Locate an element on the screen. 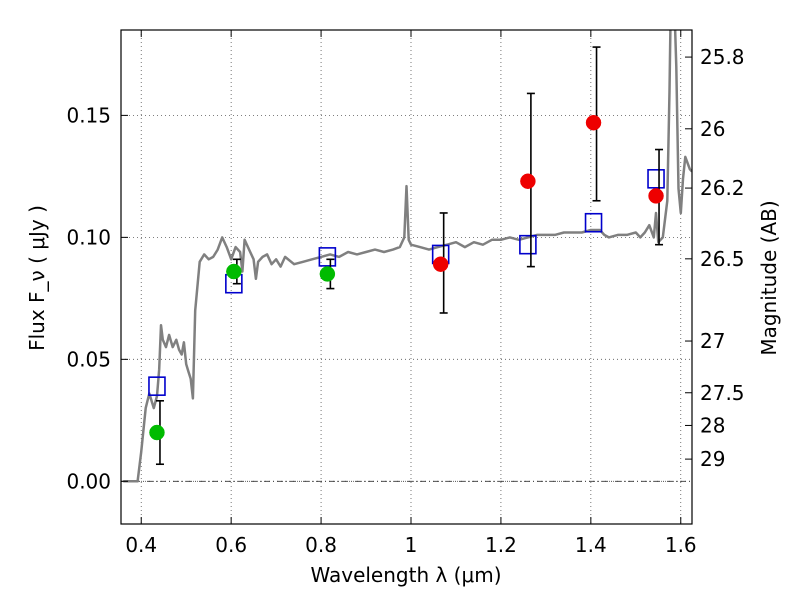 This screenshot has height=600, width=800. x-tick-label: 0.6 is located at coordinates (231, 545).